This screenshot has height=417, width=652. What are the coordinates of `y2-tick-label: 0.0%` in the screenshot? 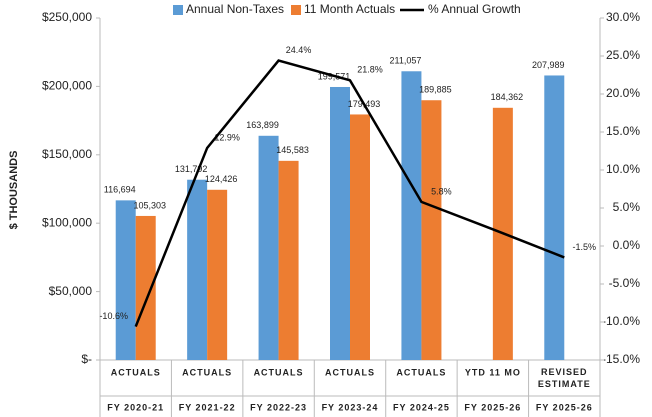 It's located at (627, 245).